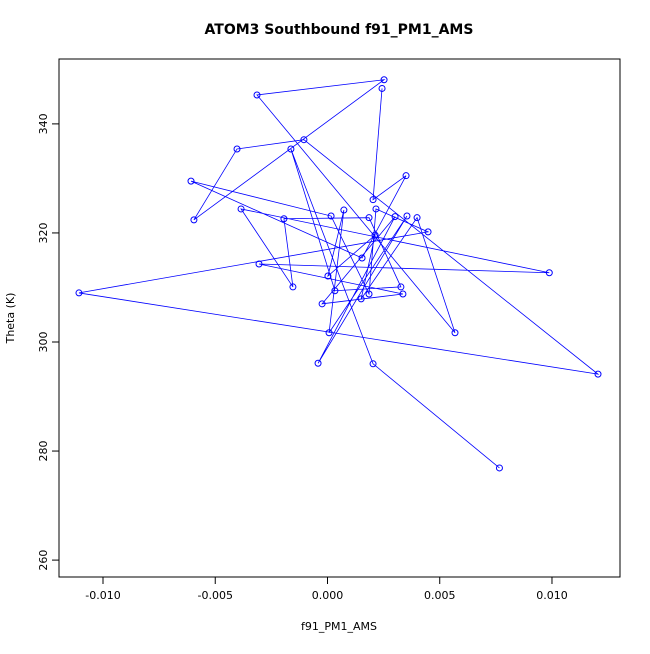 The height and width of the screenshot is (654, 650). I want to click on y-tick-label: 260, so click(43, 560).